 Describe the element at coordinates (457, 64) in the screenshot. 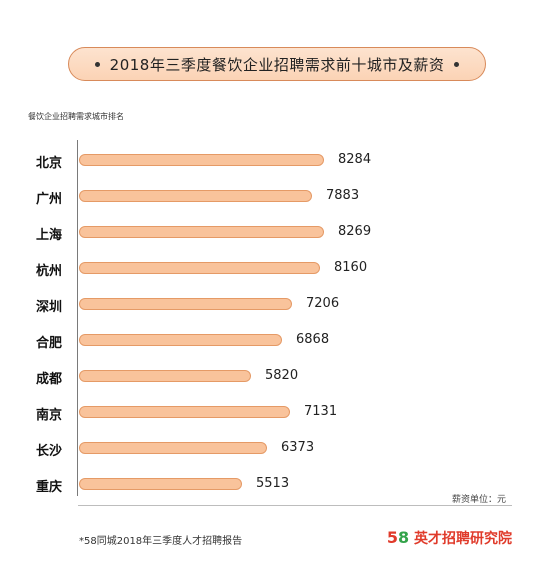

I see `title-dot-right` at that location.